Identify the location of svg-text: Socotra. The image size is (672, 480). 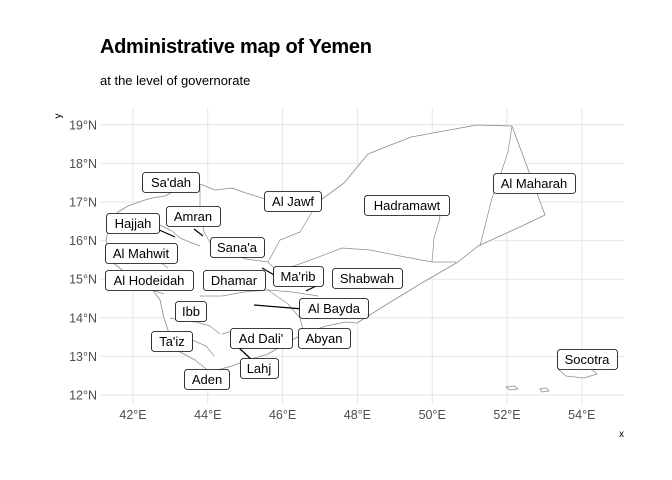
(588, 359).